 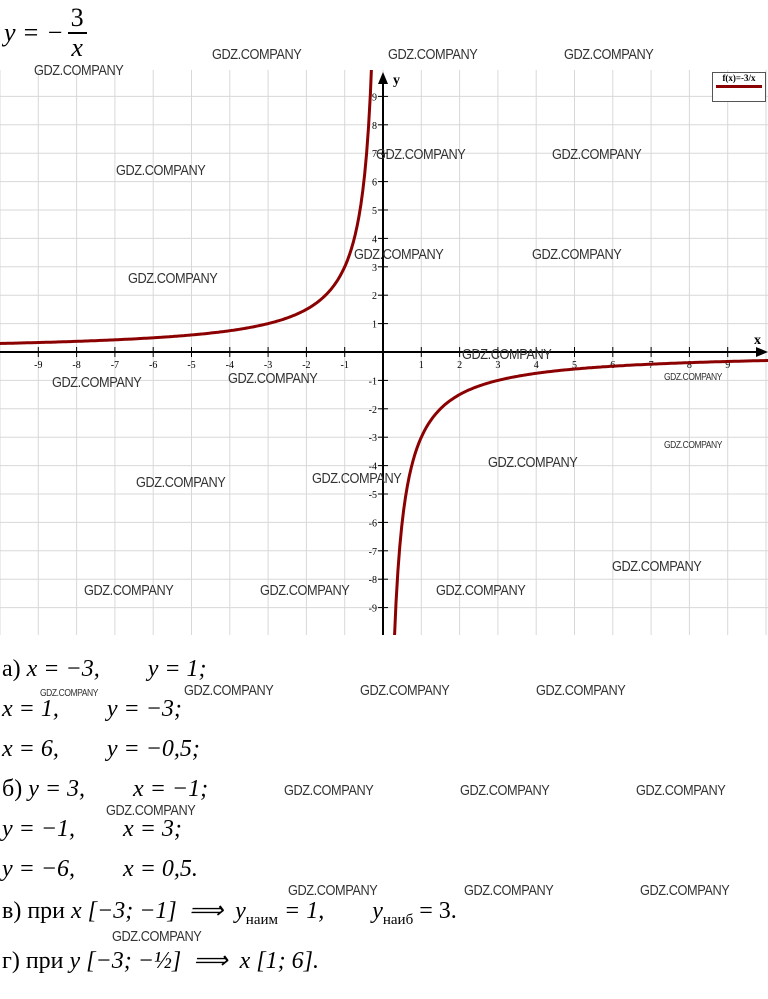 I want to click on x-tick-label: -9, so click(x=38, y=365).